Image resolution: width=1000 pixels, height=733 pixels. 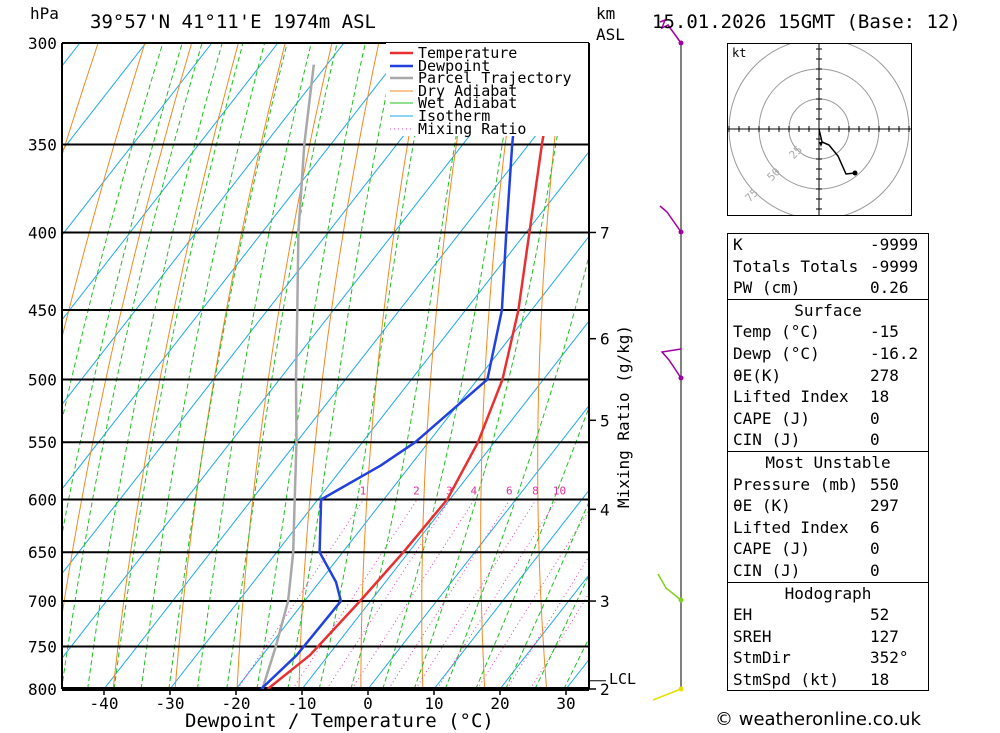 What do you see at coordinates (889, 288) in the screenshot?
I see `top-value: 0.26` at bounding box center [889, 288].